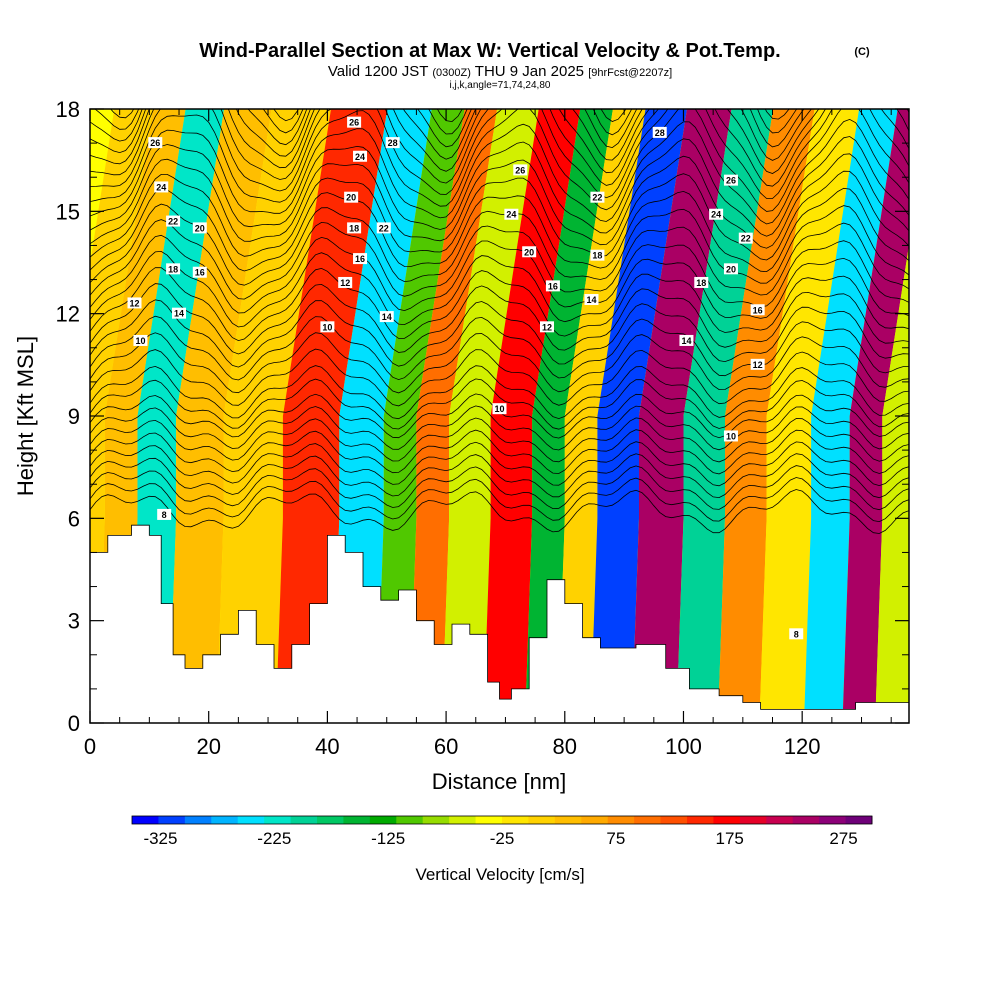 The image size is (1000, 1005). What do you see at coordinates (796, 634) in the screenshot?
I see `theta-label: 8` at bounding box center [796, 634].